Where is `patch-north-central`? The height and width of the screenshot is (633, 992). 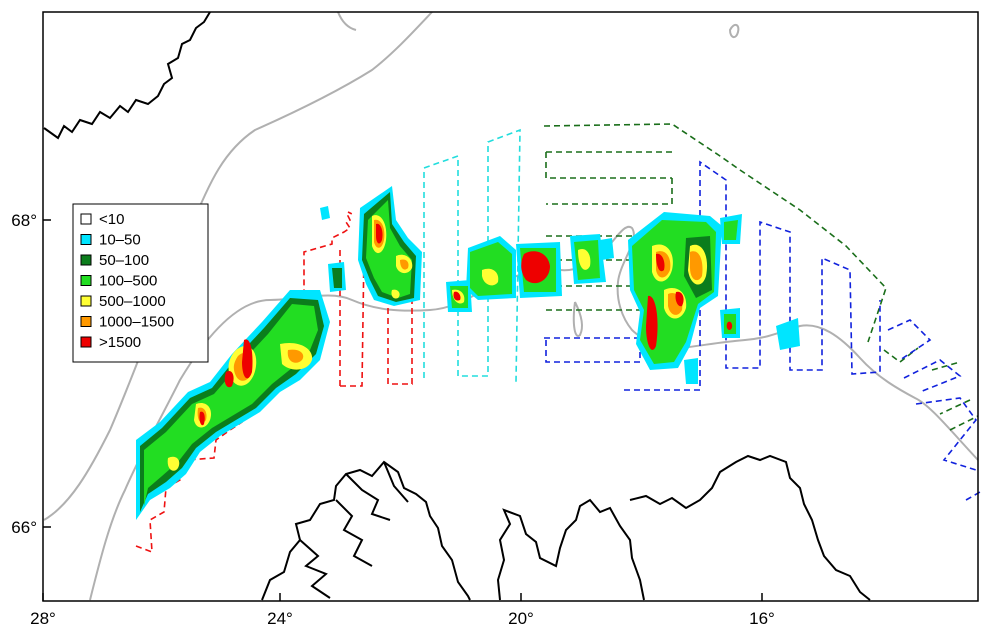 patch-north-central is located at coordinates (371, 246).